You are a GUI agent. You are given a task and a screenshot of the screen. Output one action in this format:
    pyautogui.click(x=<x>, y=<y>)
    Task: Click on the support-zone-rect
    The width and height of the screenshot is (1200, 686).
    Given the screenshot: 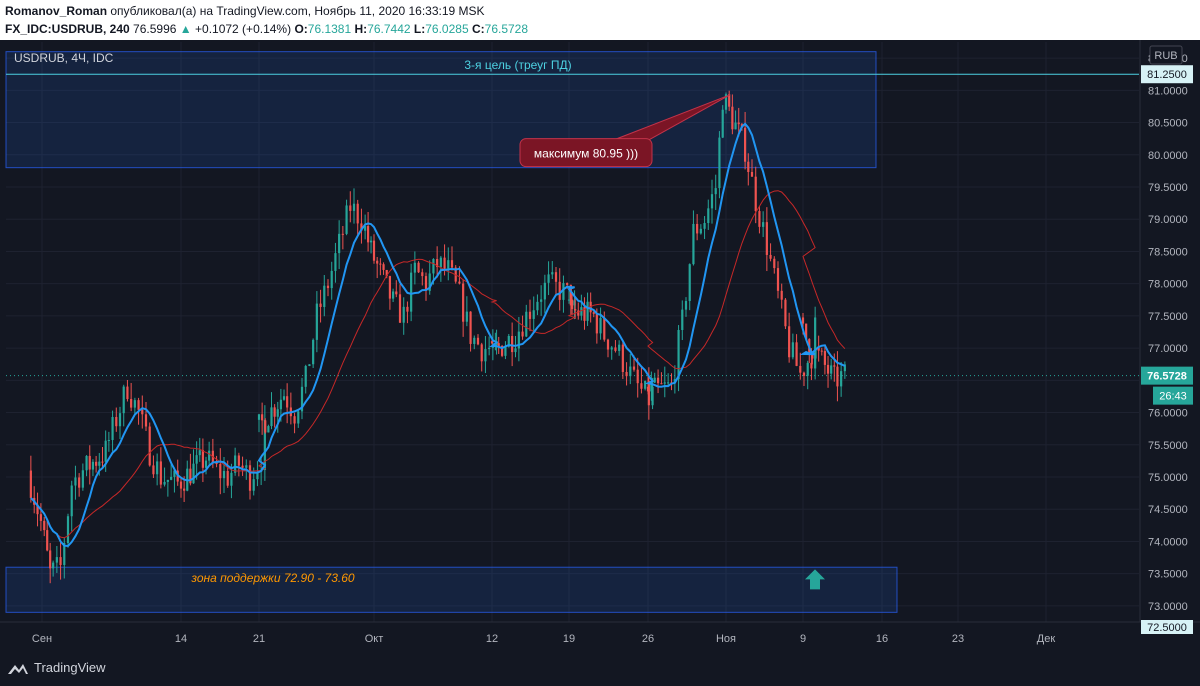 What is the action you would take?
    pyautogui.click(x=451, y=589)
    